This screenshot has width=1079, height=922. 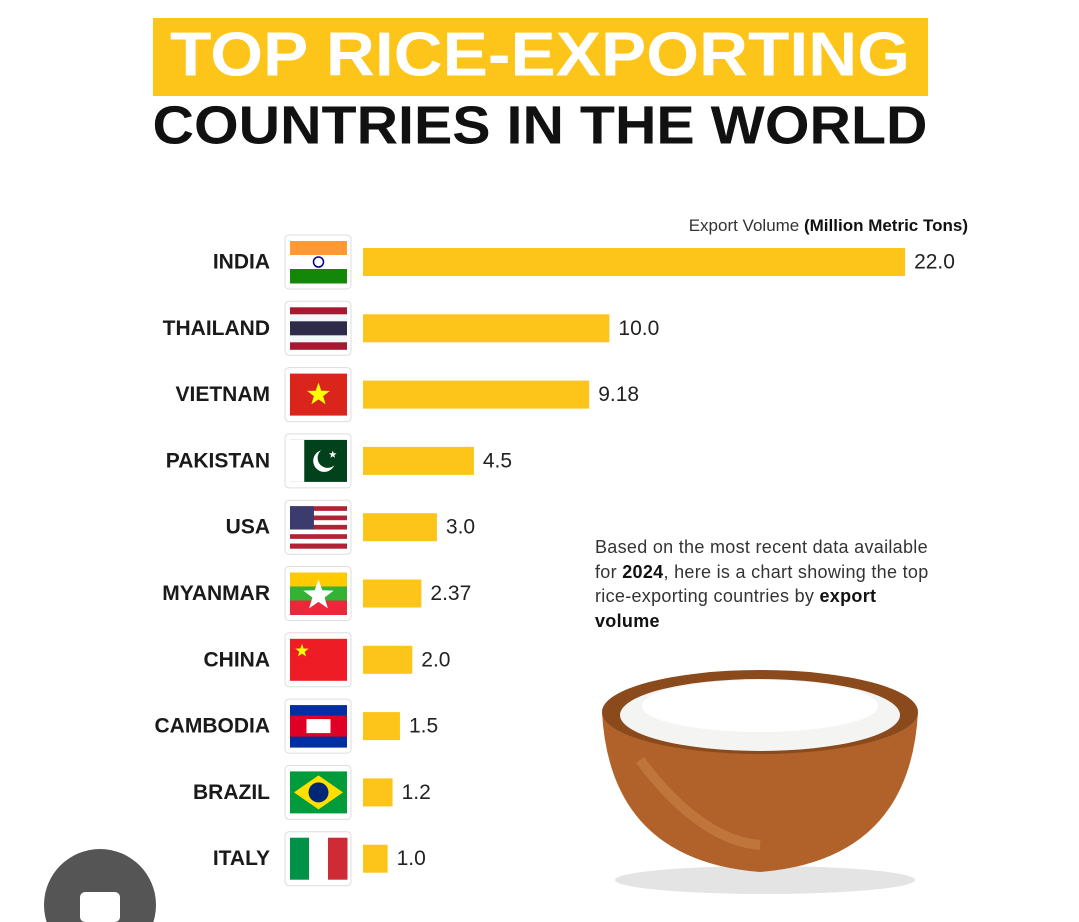 I want to click on flag-globe, so click(x=318, y=792).